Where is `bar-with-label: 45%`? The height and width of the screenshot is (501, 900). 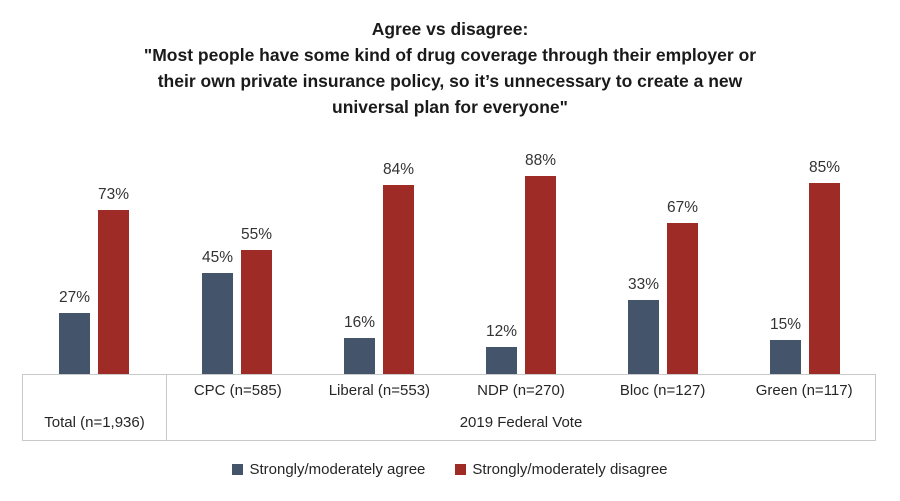
bar-with-label: 45% is located at coordinates (217, 311).